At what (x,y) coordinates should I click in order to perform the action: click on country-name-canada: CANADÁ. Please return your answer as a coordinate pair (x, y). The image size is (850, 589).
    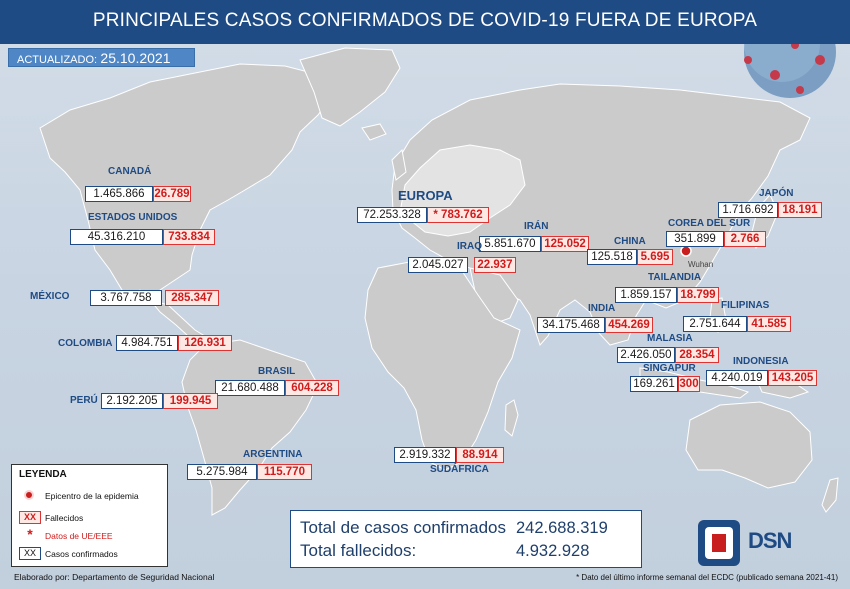
    Looking at the image, I should click on (130, 171).